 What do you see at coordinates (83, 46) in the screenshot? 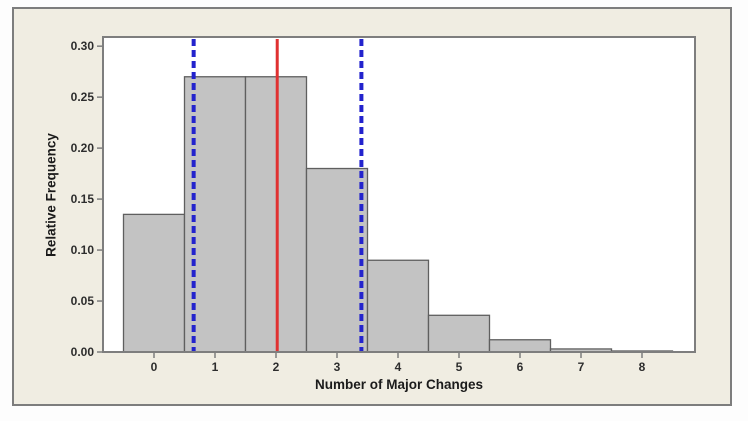
I see `y-tick-label: 0.30` at bounding box center [83, 46].